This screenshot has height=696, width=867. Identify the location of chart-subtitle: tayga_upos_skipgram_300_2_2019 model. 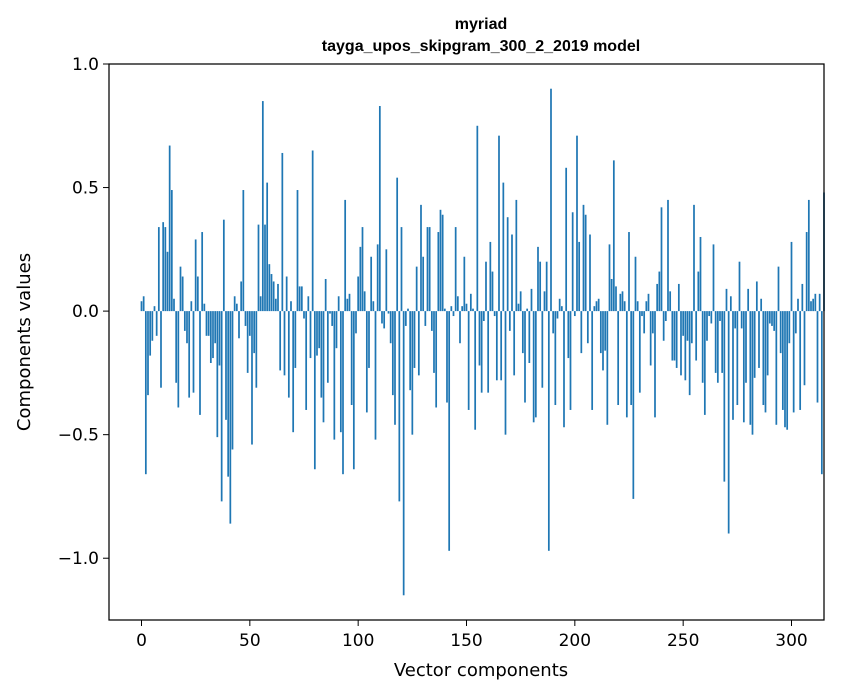
(481, 46).